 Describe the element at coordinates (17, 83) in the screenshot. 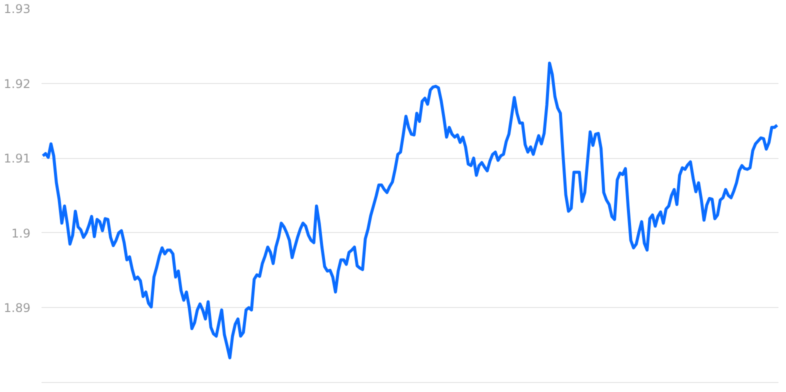

I see `y-tick-label: 1.92` at that location.